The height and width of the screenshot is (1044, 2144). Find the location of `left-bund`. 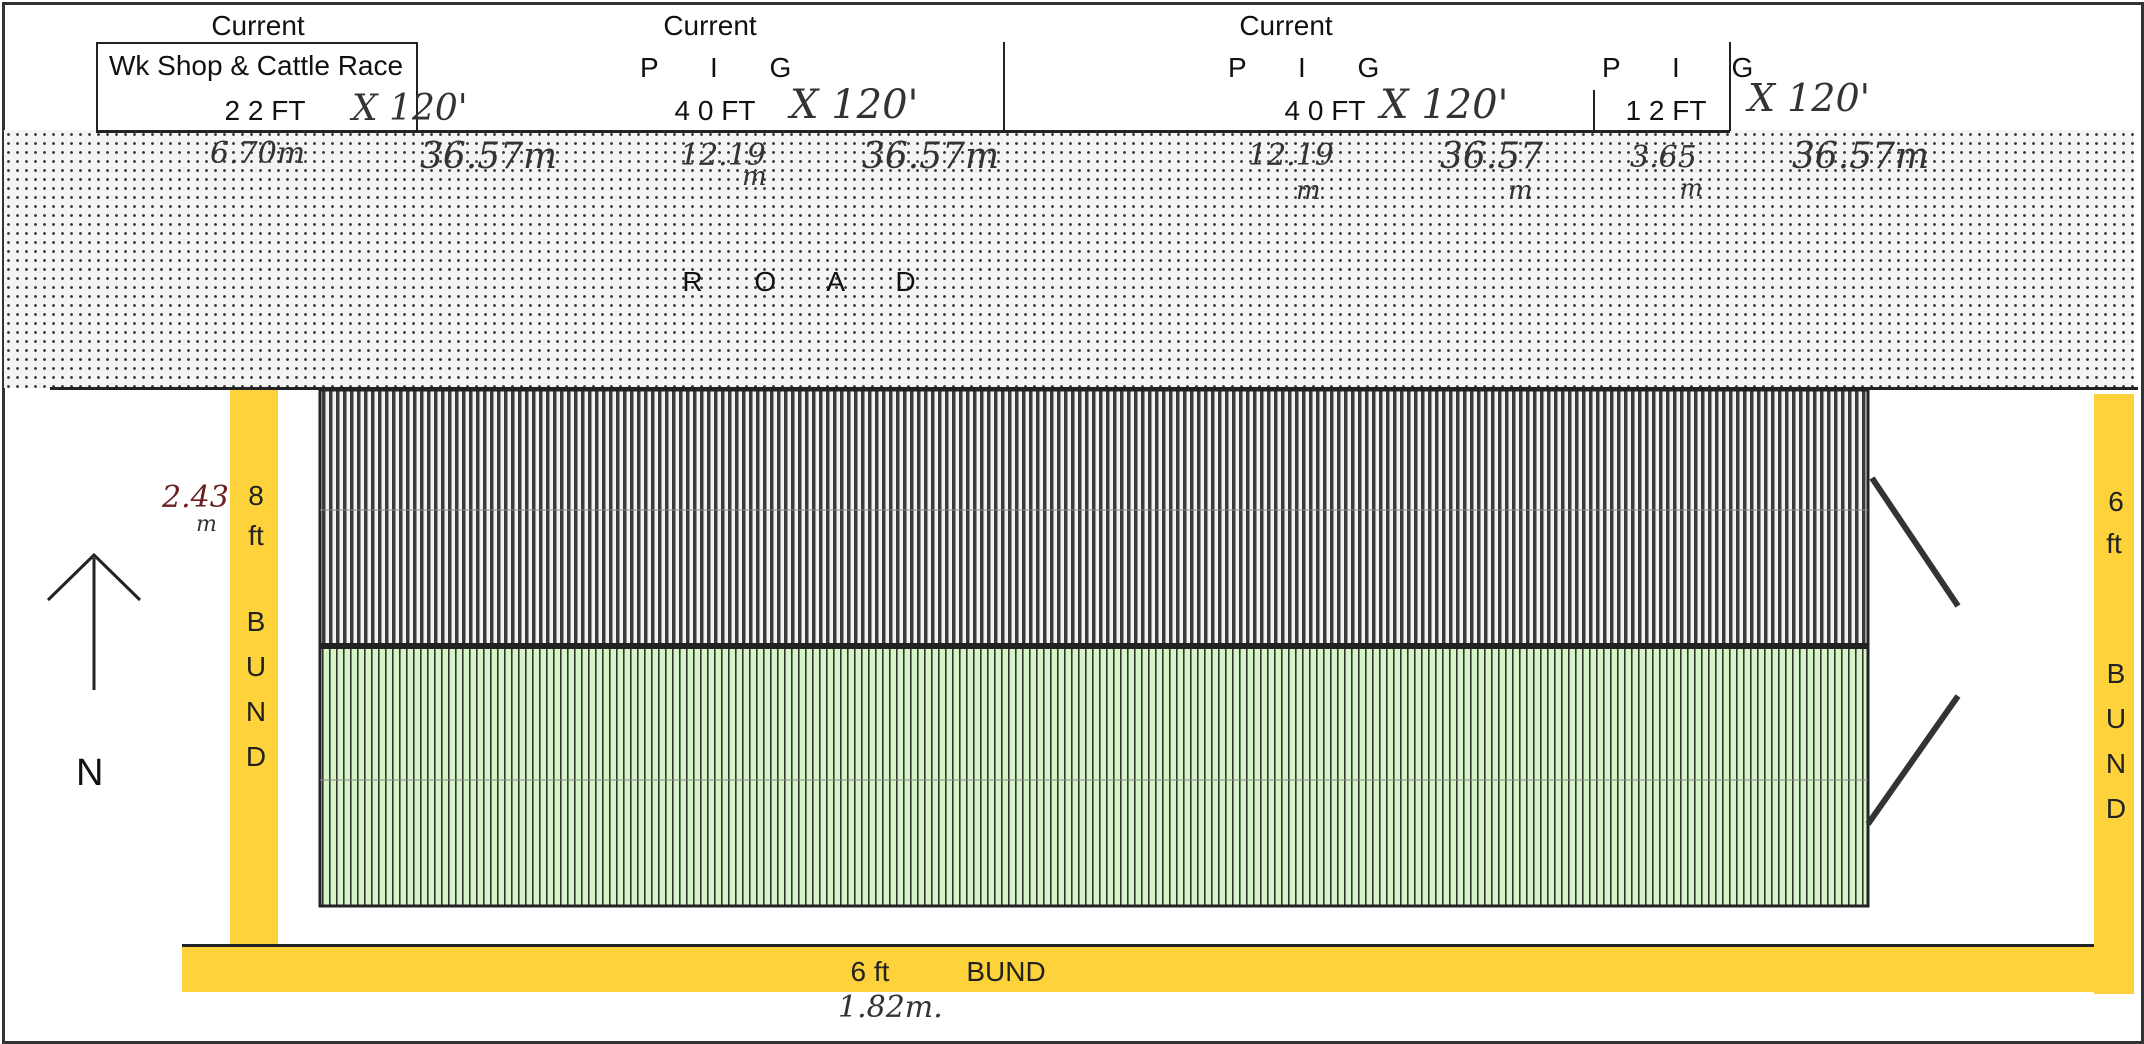

left-bund is located at coordinates (254, 668).